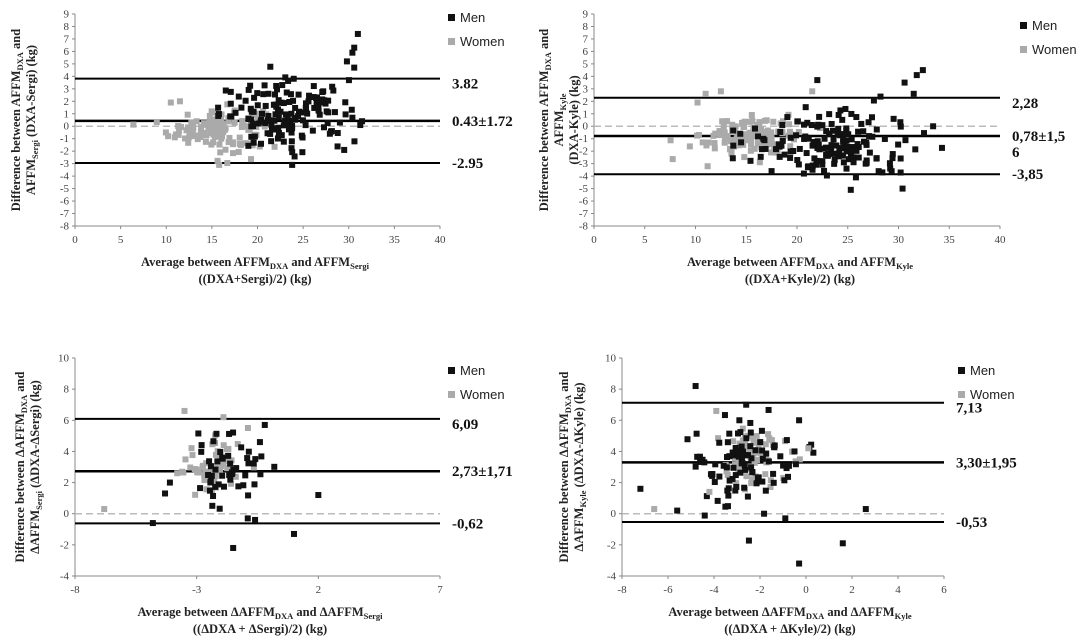 This screenshot has width=1084, height=643. What do you see at coordinates (944, 590) in the screenshot?
I see `x-tick-label: 6` at bounding box center [944, 590].